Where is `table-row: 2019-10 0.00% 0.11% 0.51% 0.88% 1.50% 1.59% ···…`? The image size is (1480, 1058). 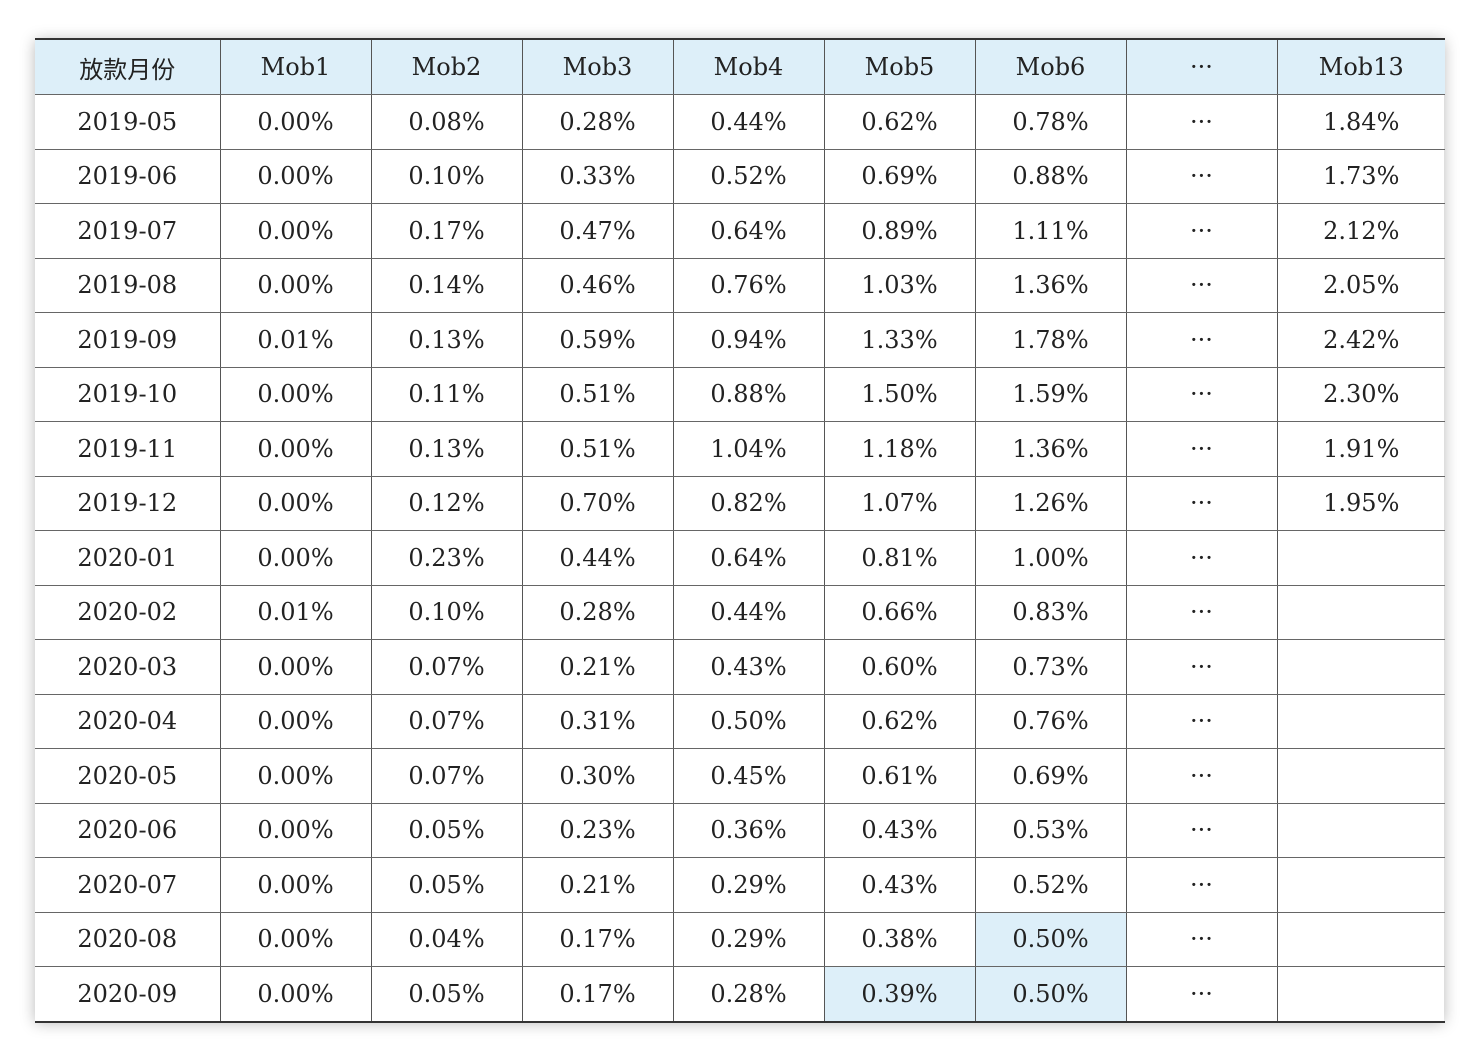
table-row: 2019-10 0.00% 0.11% 0.51% 0.88% 1.50% 1.59% ···… is located at coordinates (740, 394).